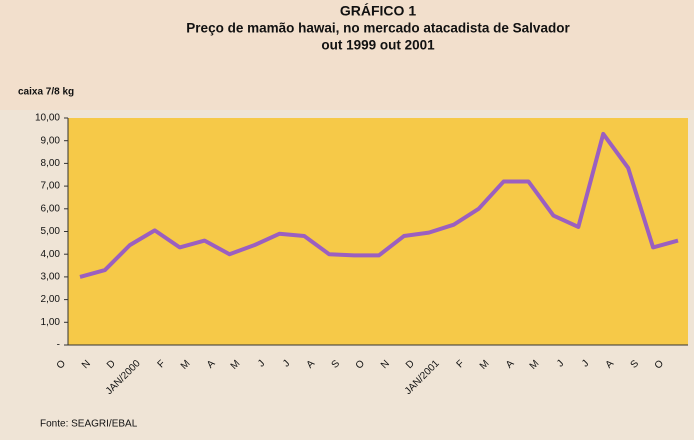 The height and width of the screenshot is (440, 694). Describe the element at coordinates (51, 231) in the screenshot. I see `y-tick-label: 5,00` at that location.